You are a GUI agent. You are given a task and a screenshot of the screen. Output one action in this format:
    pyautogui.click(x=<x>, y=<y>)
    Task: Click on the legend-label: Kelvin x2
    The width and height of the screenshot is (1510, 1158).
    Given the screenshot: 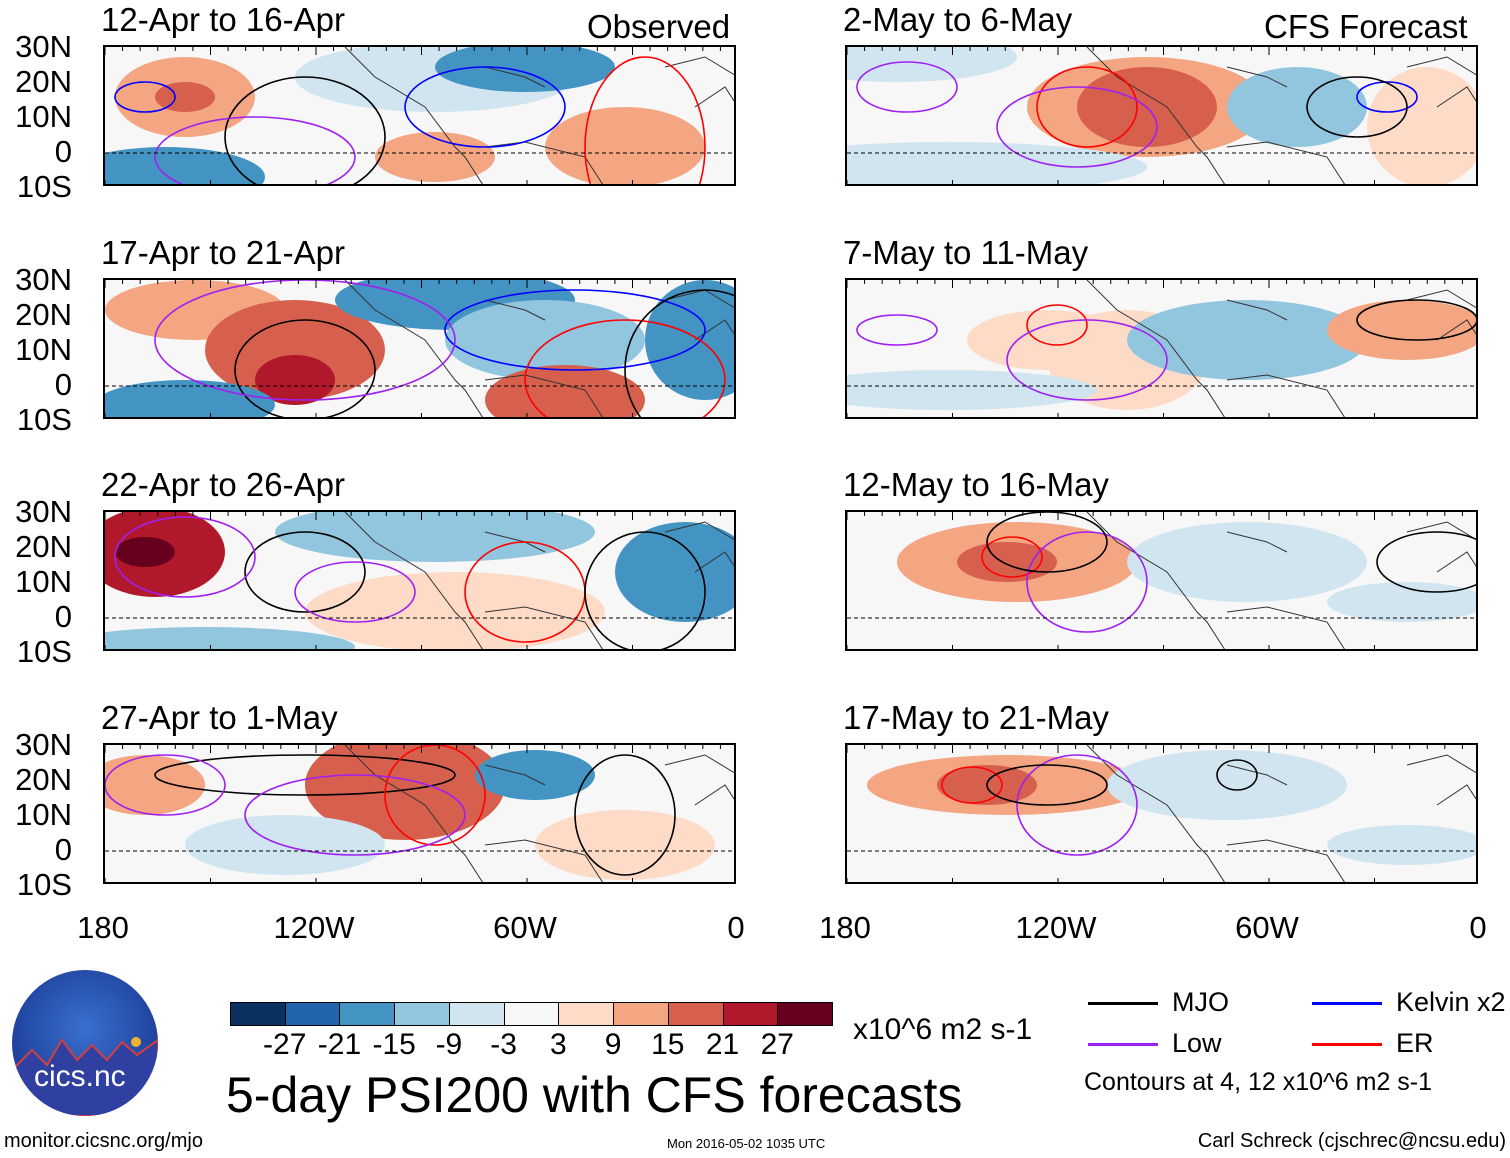 What is the action you would take?
    pyautogui.click(x=1451, y=1002)
    